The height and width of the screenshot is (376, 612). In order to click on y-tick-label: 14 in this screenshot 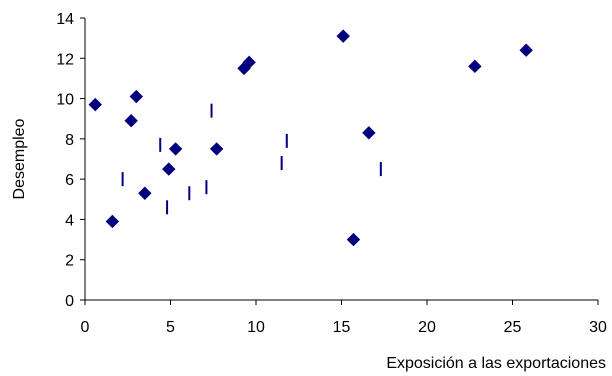, I will do `click(65, 19)`.